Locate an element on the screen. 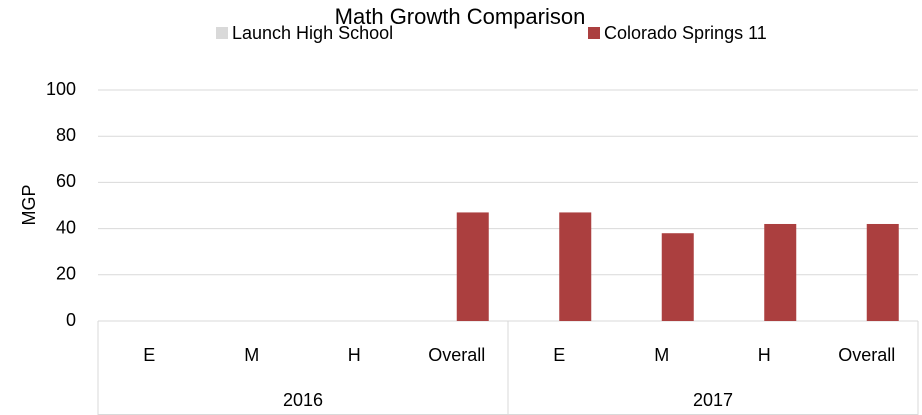  legend-label: Launch High School is located at coordinates (312, 33).